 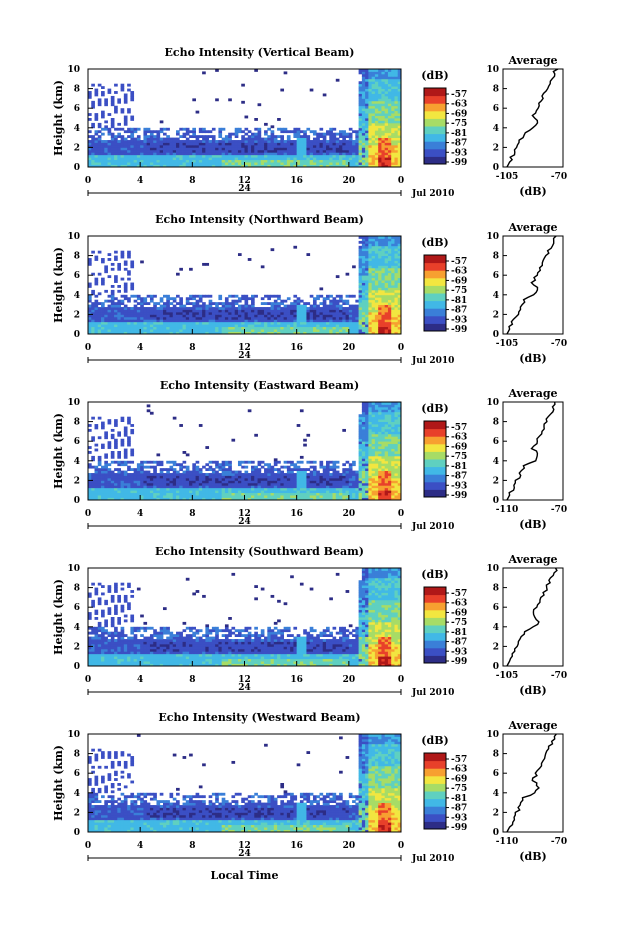 What do you see at coordinates (432, 361) in the screenshot?
I see `date-label: Jul 2010` at bounding box center [432, 361].